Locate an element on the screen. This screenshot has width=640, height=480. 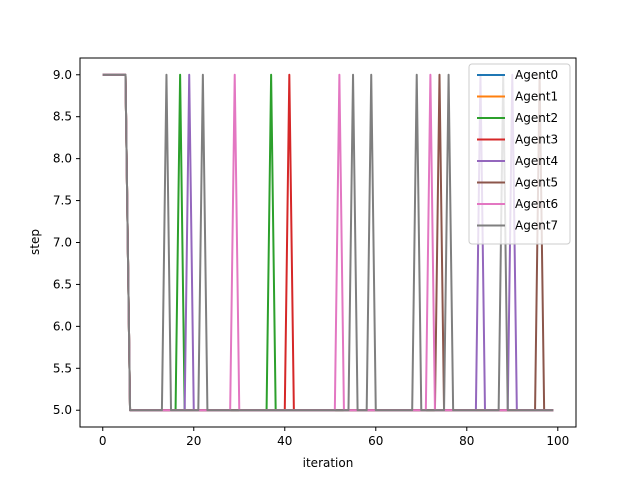
y-tick-label: 7.5 is located at coordinates (62, 201).